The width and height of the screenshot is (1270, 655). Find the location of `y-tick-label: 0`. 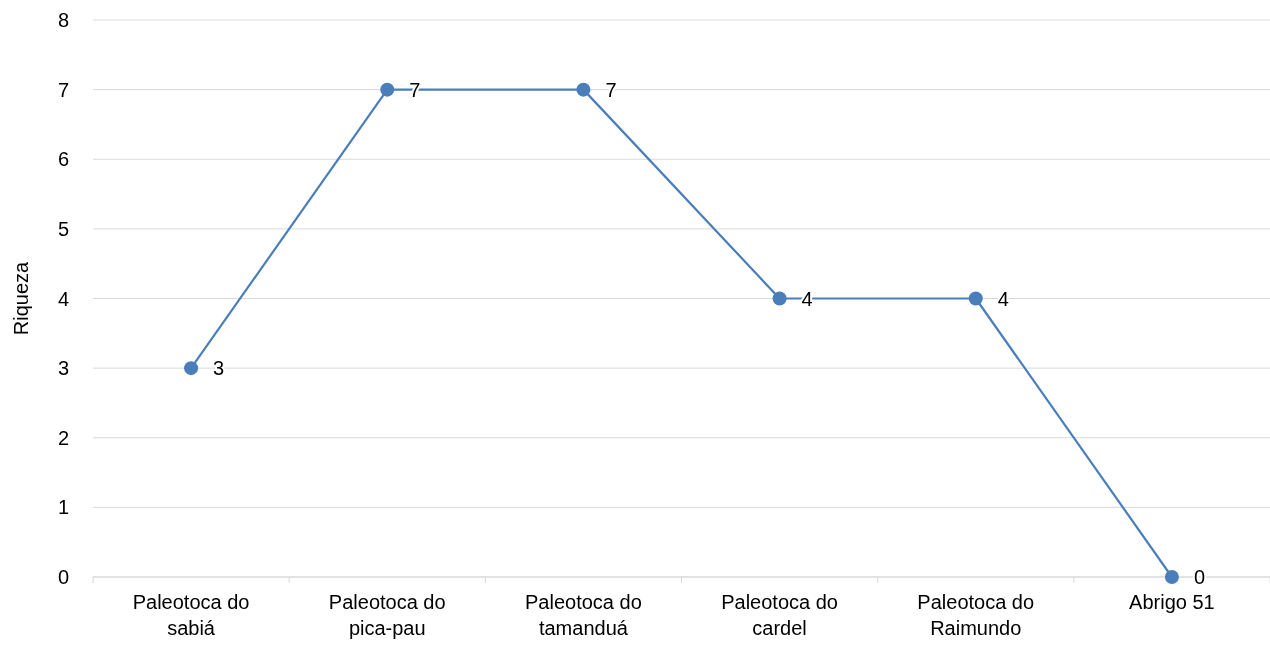

y-tick-label: 0 is located at coordinates (63, 577).